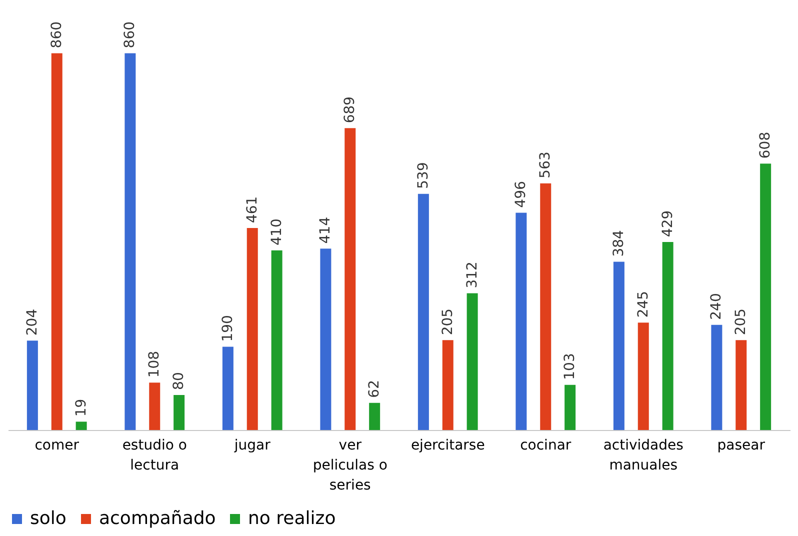 The height and width of the screenshot is (536, 798). What do you see at coordinates (154, 456) in the screenshot?
I see `x-tick-label: estudio o lectura` at bounding box center [154, 456].